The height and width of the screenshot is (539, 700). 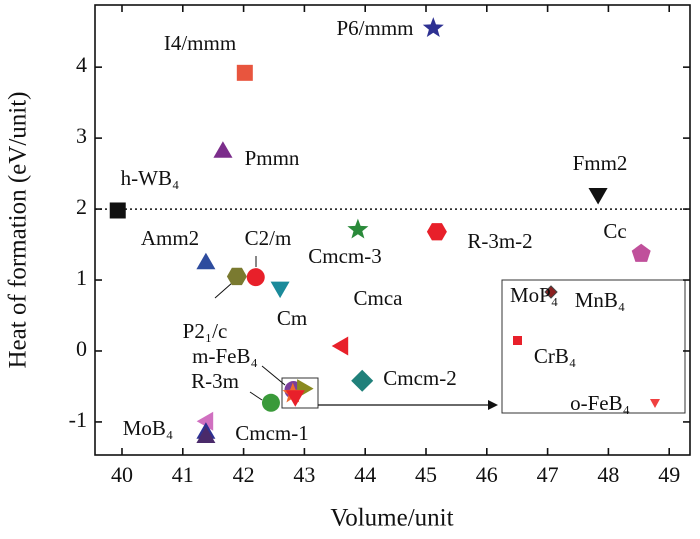 What do you see at coordinates (170, 238) in the screenshot?
I see `point-label: Amm2` at bounding box center [170, 238].